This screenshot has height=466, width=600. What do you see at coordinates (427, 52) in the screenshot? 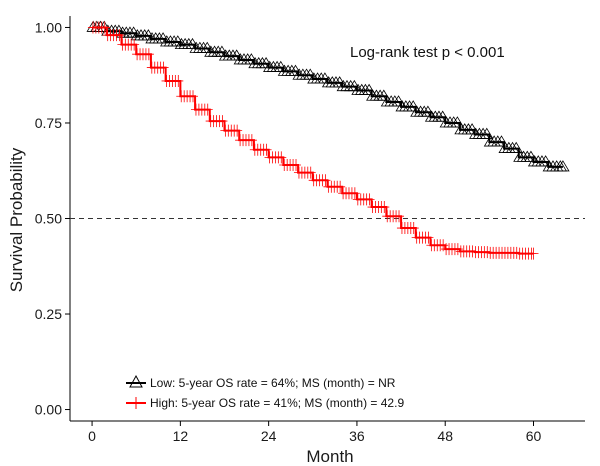
I see `log-rank-annotation: Log-rank test p < 0.001` at bounding box center [427, 52].